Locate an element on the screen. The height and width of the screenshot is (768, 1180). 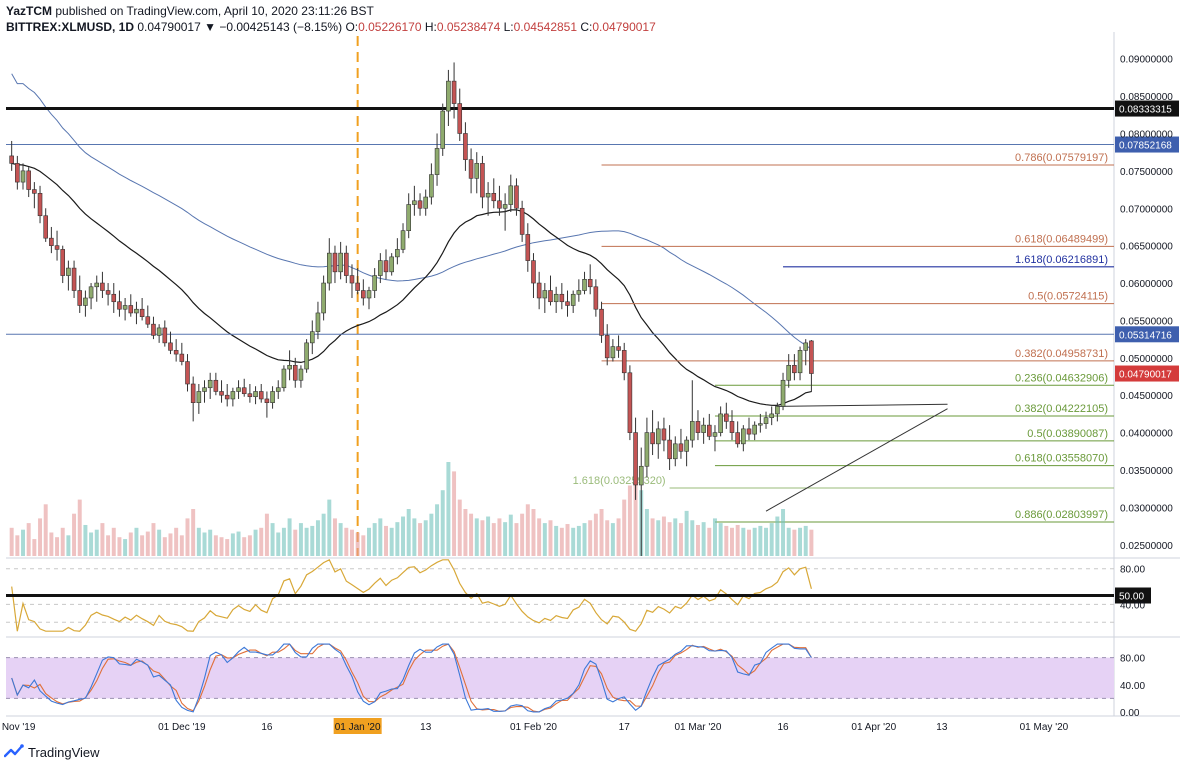
price-axis-tag is located at coordinates (1147, 334).